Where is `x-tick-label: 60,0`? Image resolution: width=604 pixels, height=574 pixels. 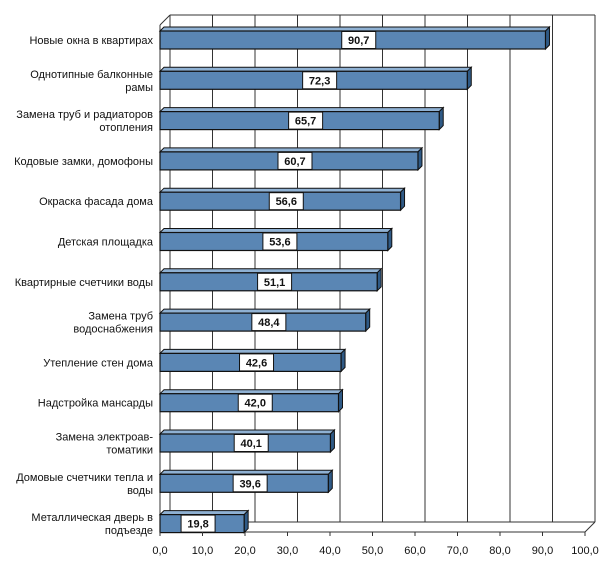
x-tick-label: 60,0 is located at coordinates (414, 551).